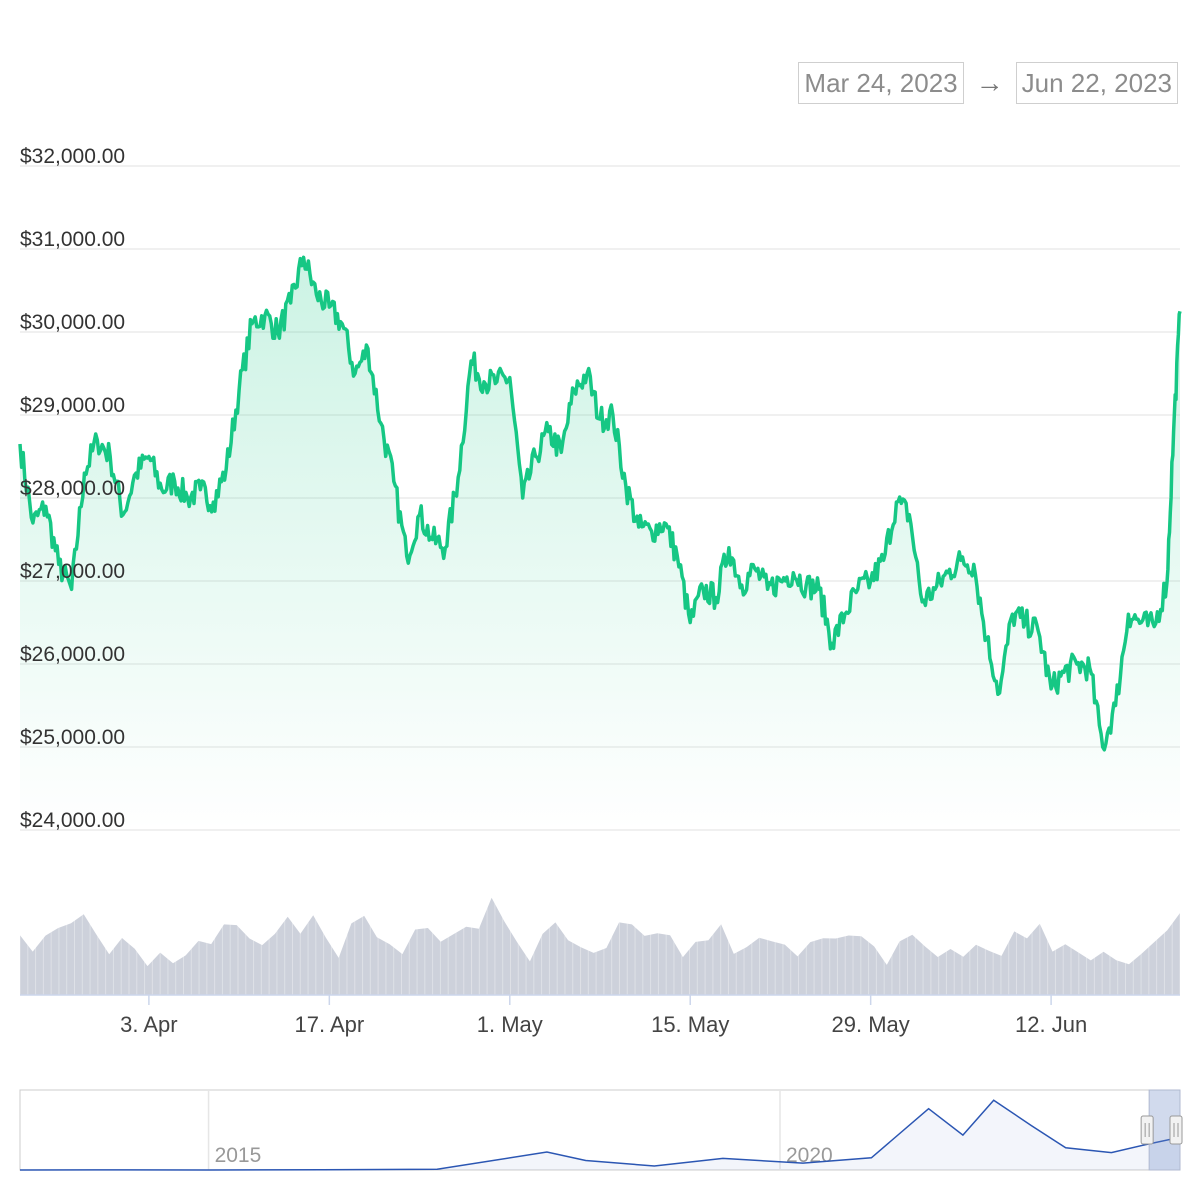 The height and width of the screenshot is (1200, 1200). Describe the element at coordinates (603, 1016) in the screenshot. I see `x-axis-labels: 3. Apr 17. Apr 1. May 15. May 29. May 12. Jun` at that location.